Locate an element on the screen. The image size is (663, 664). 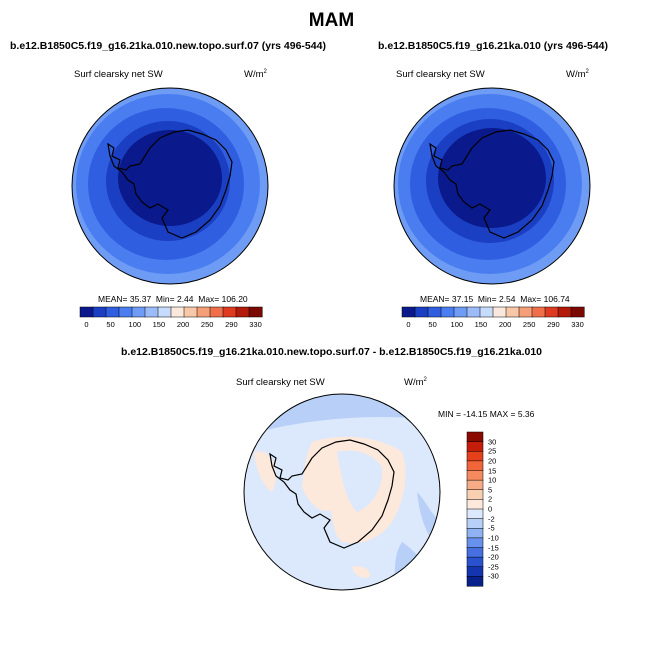
panel-2-colorbar is located at coordinates (493, 312).